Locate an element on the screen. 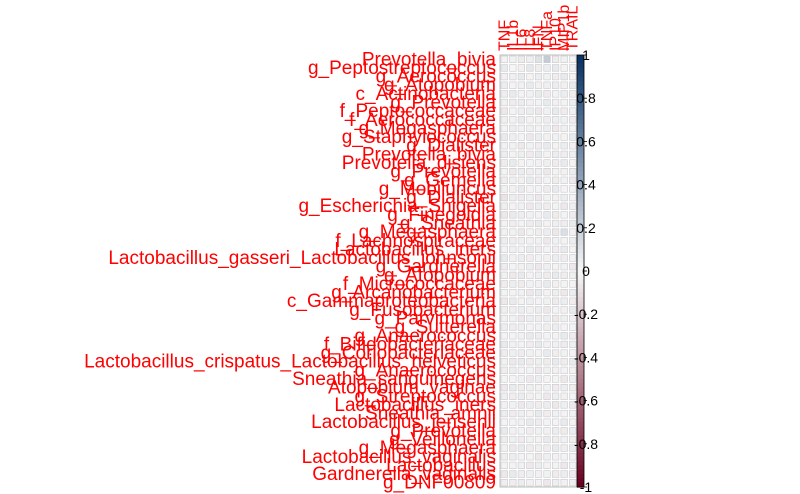 Image resolution: width=800 pixels, height=494 pixels. row-label: g_Staphylococcus is located at coordinates (419, 137).